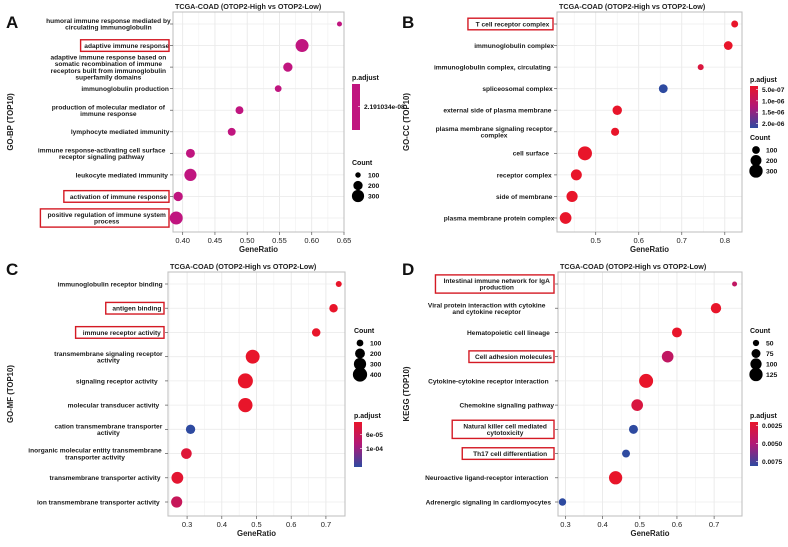  Describe the element at coordinates (98, 502) in the screenshot. I see `y-tick-label-line: ion transmembrane transporter activity` at that location.